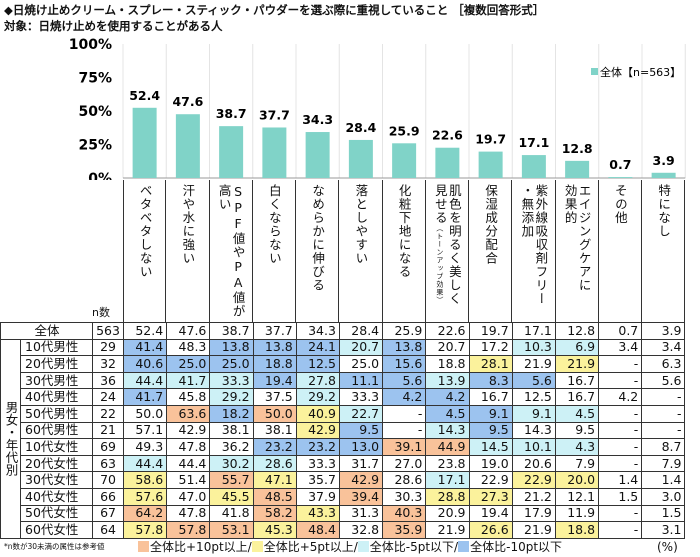  Describe the element at coordinates (187, 251) in the screenshot. I see `category-label: 汗や水に強い` at that location.